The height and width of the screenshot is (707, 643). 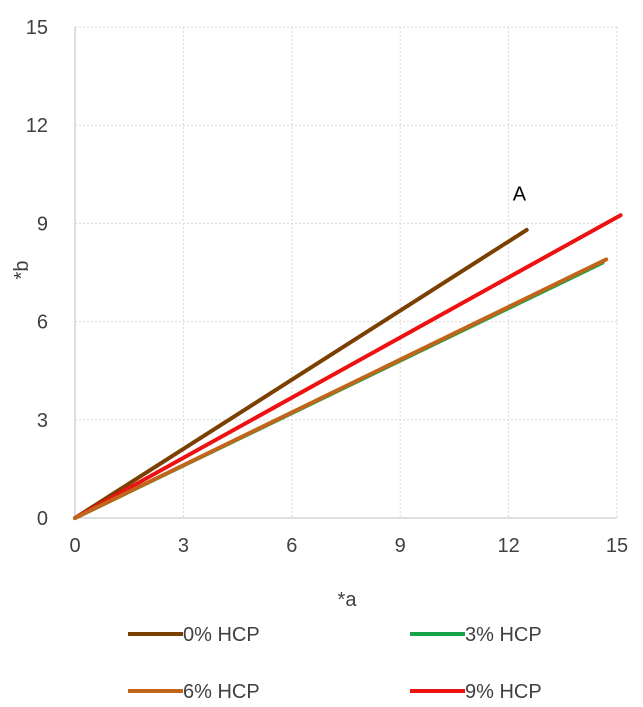 I want to click on annotation-layer: ABC, so click(x=520, y=194).